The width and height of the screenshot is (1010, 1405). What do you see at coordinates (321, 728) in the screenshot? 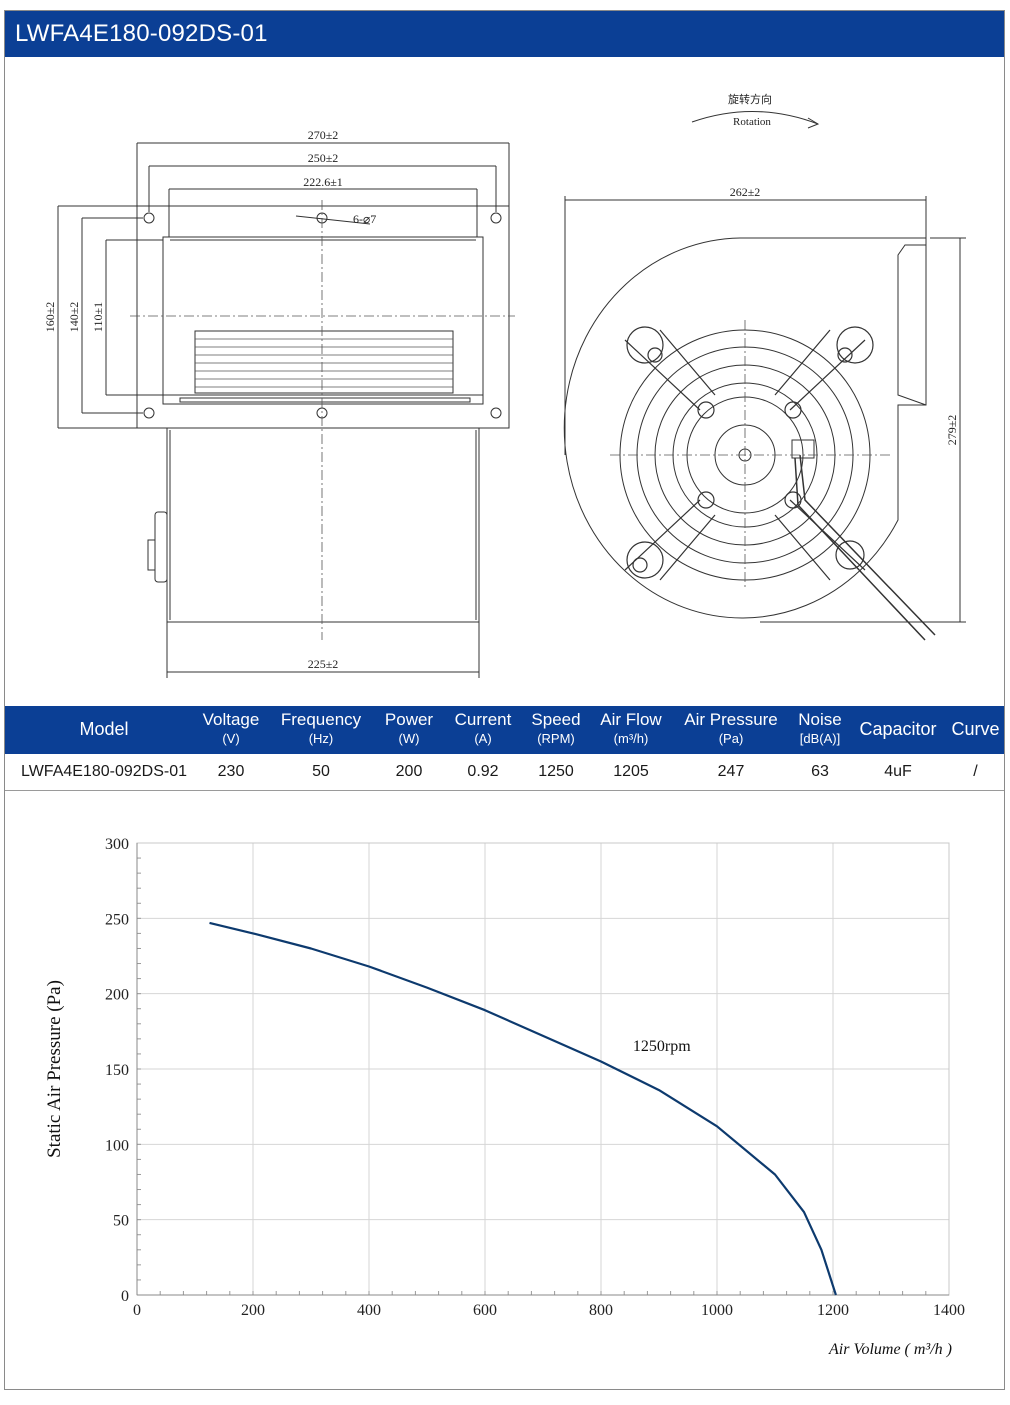
I see `header-frequency: Frequency (Hz)` at bounding box center [321, 728].